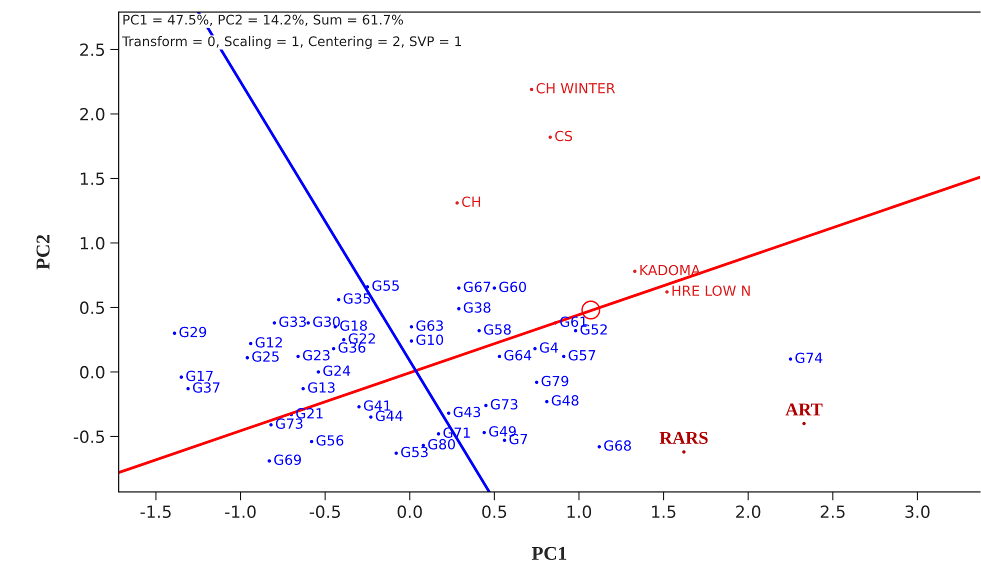  What do you see at coordinates (92, 372) in the screenshot?
I see `y-tick-label: 0.0` at bounding box center [92, 372].